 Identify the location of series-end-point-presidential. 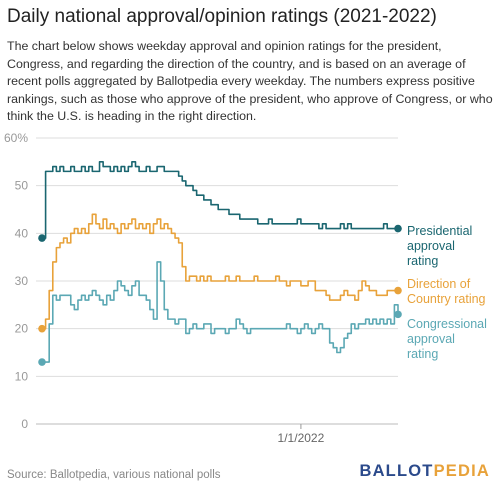
(398, 228).